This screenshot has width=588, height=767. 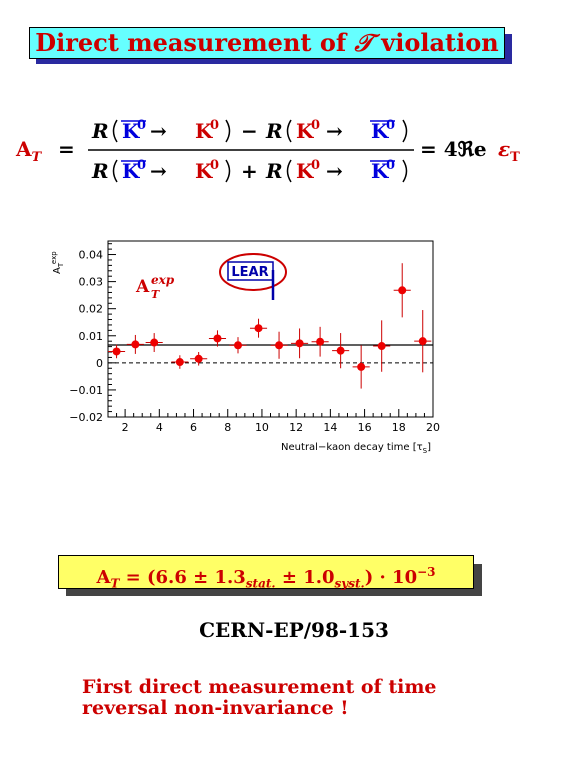 I want to click on chart-title-sup: exp, so click(x=163, y=280).